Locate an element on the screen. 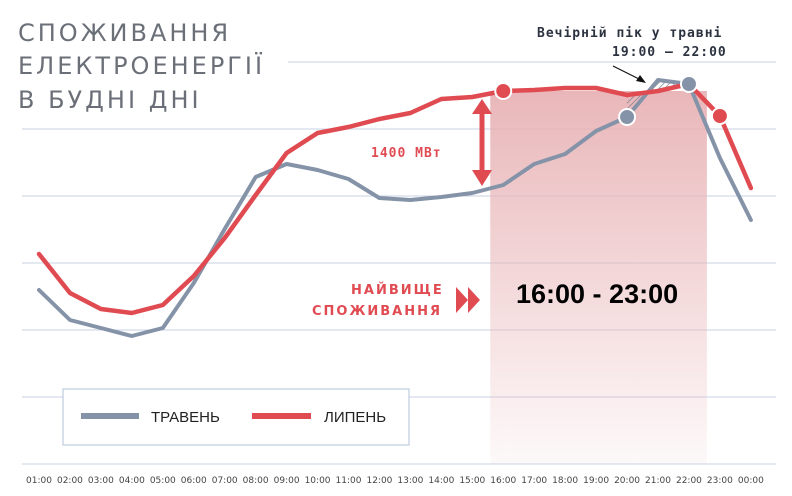 The height and width of the screenshot is (496, 792). chart-title: СПОЖИВАННЯ ЕЛЕКТРОЕНЕРГІЇ В БУДНІ ДНІ is located at coordinates (141, 66).